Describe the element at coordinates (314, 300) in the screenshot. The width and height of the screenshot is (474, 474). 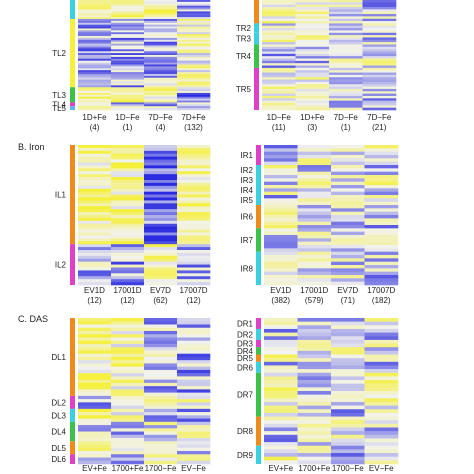
I see `column-count: (579)` at that location.